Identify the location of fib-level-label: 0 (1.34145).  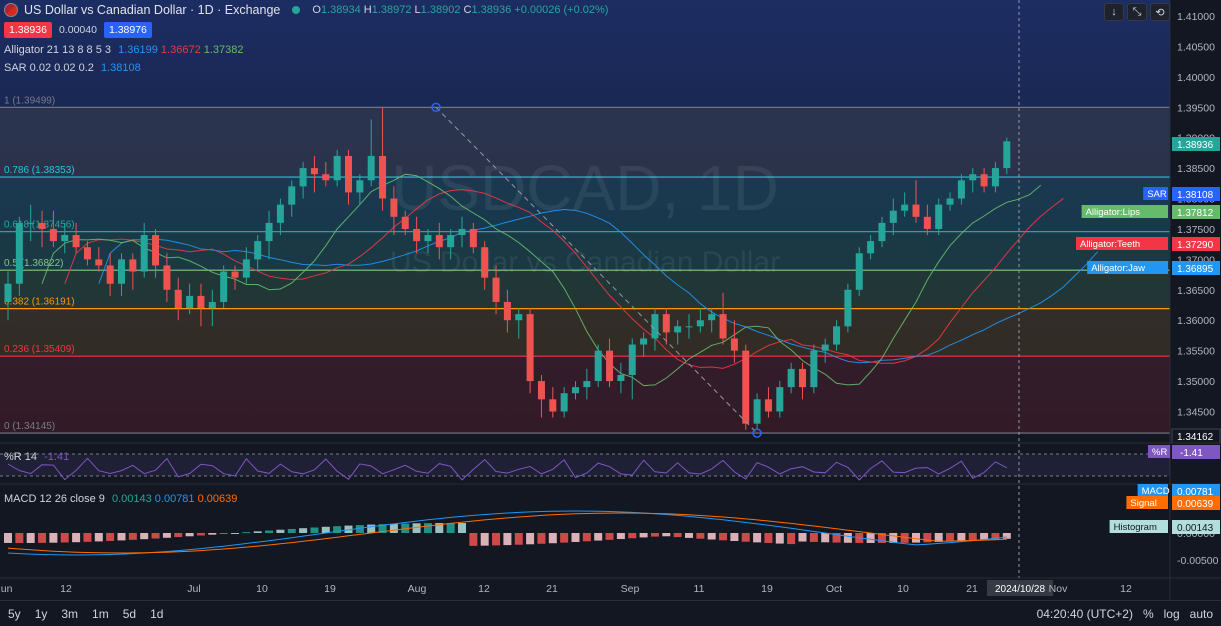
(29, 426).